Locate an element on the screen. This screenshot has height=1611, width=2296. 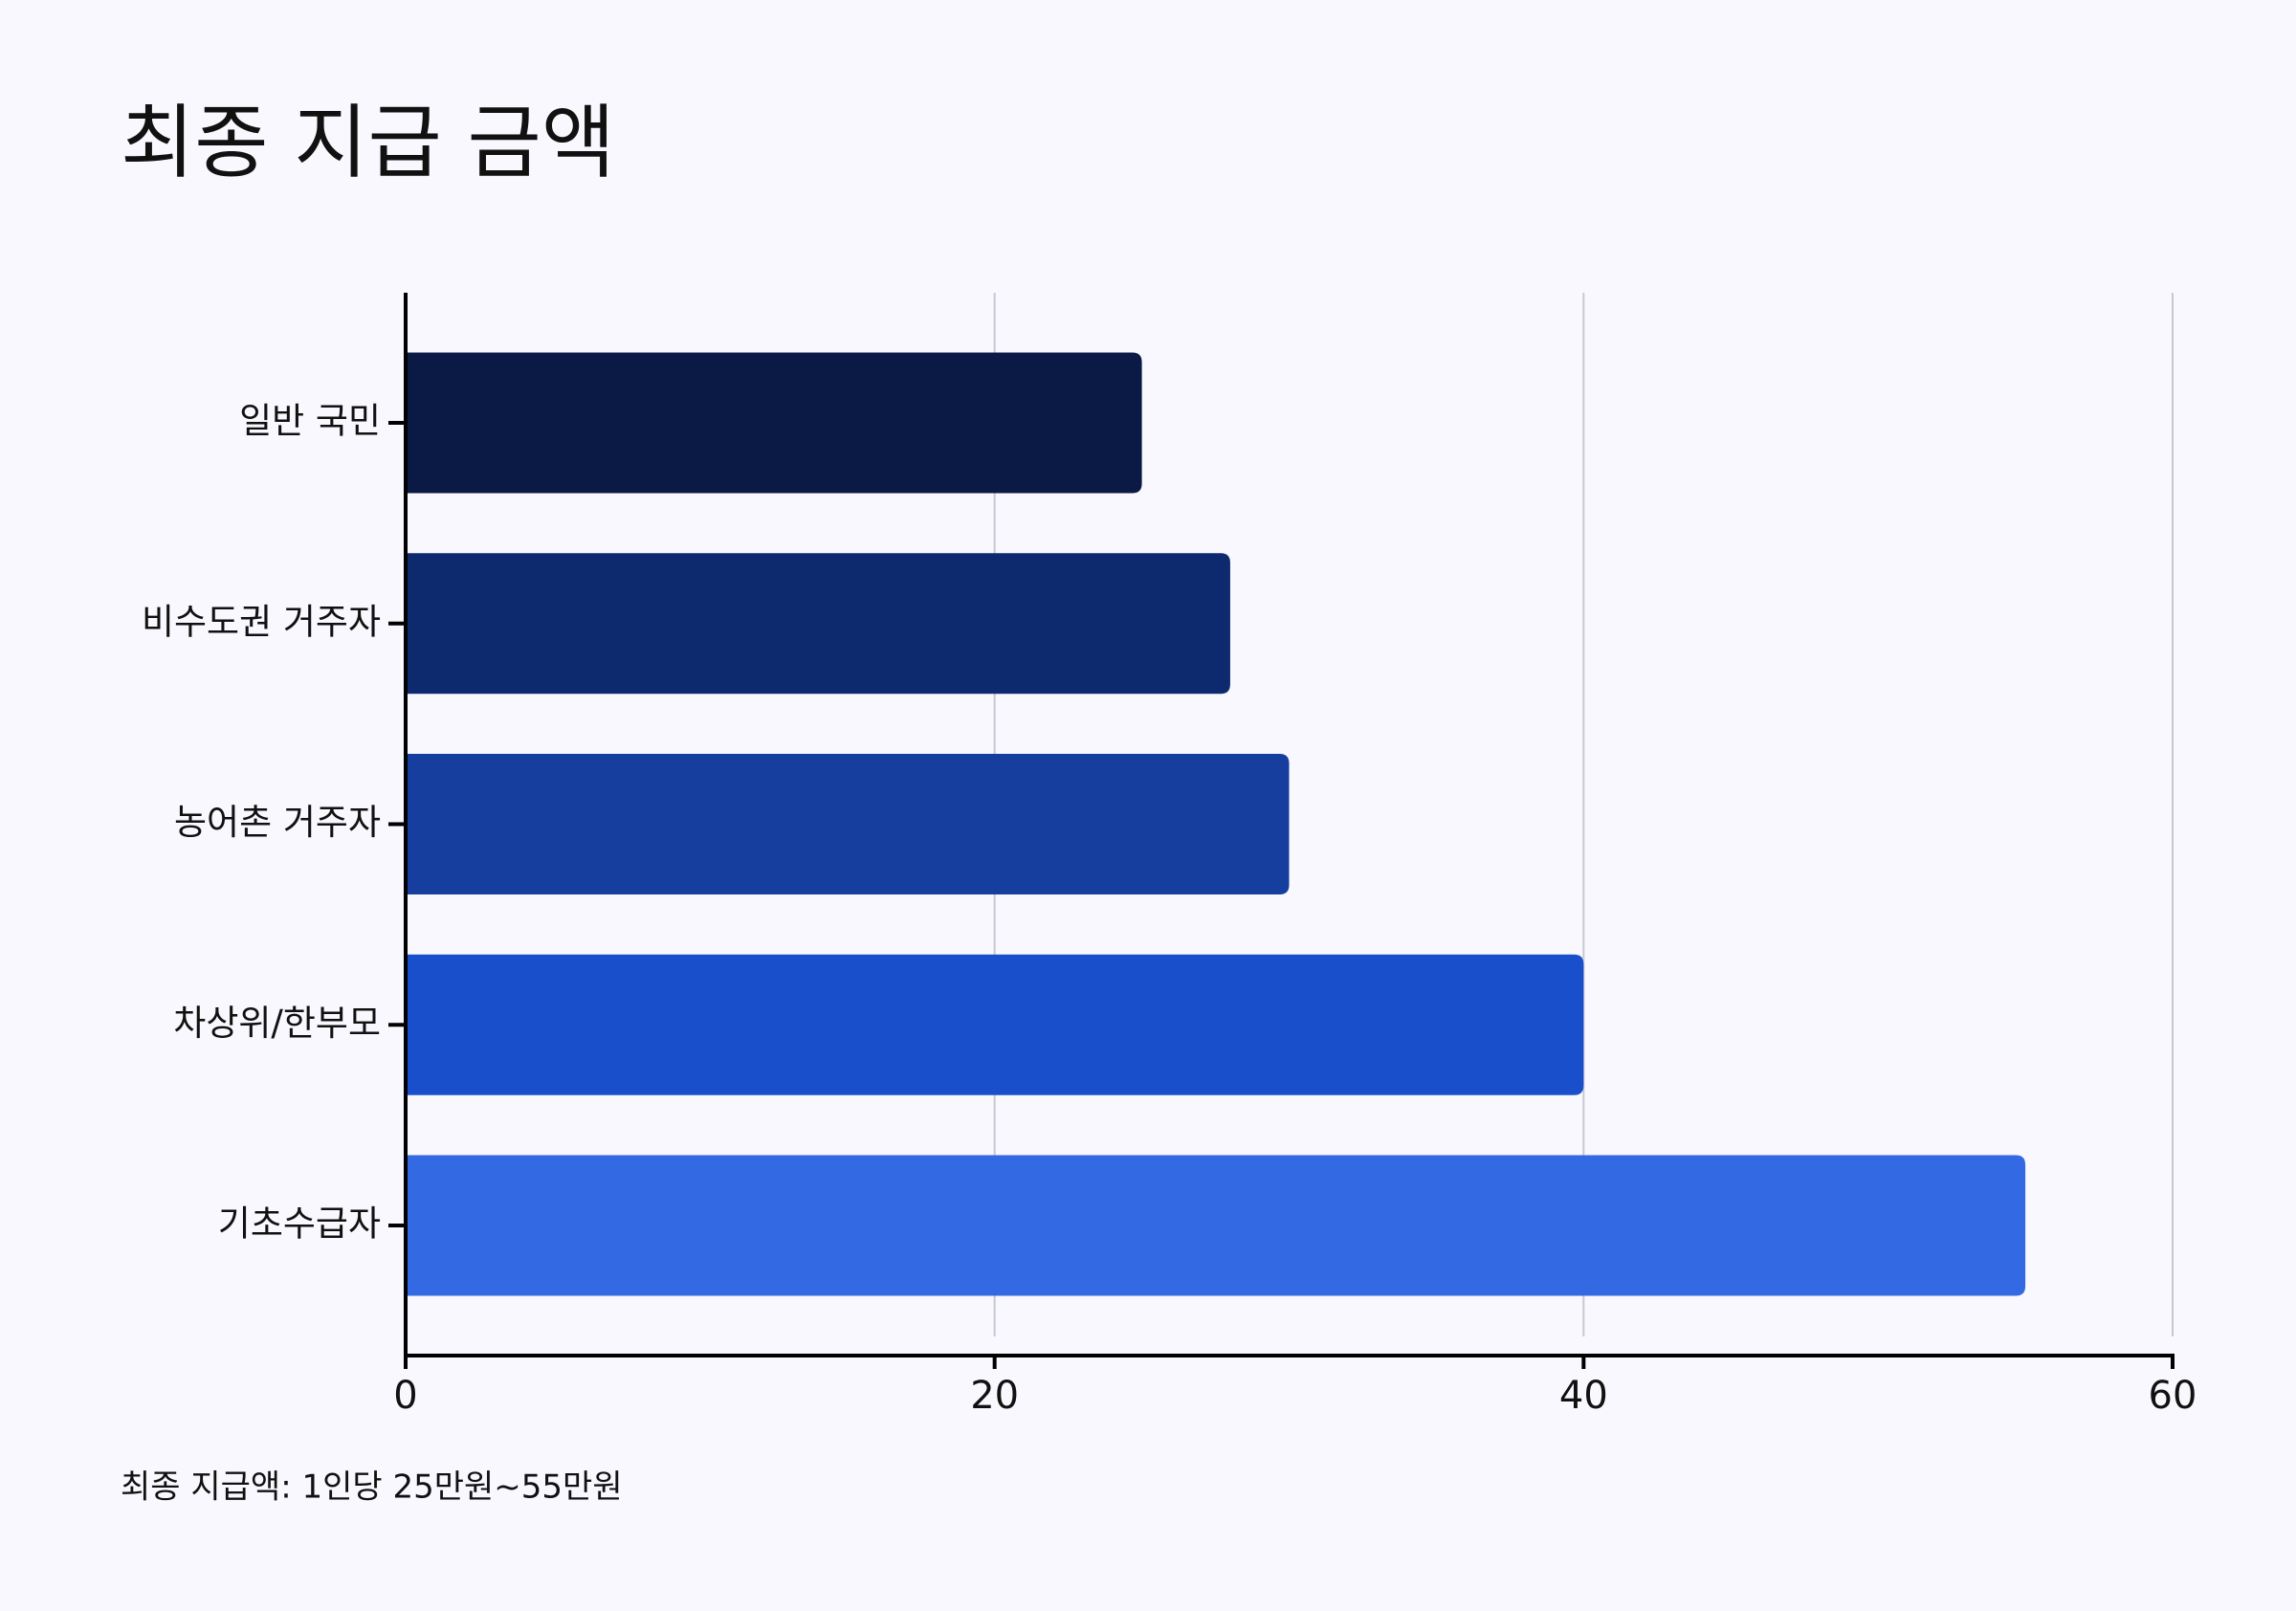
chart-title: 최종 지급 금액 is located at coordinates (368, 142).